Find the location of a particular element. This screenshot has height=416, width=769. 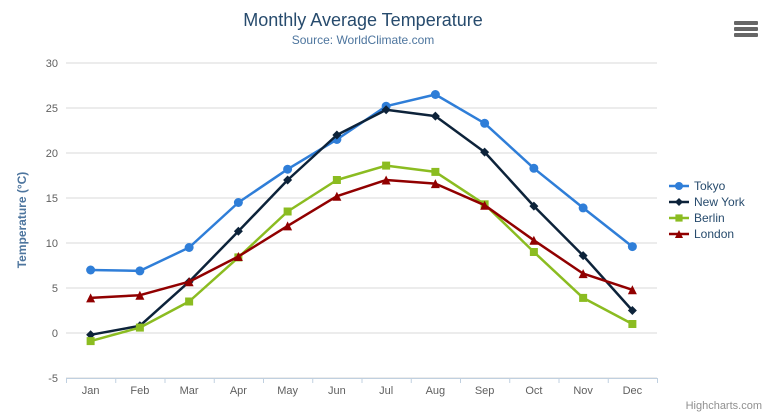

legend-item-tokyo: Tokyo is located at coordinates (707, 186).